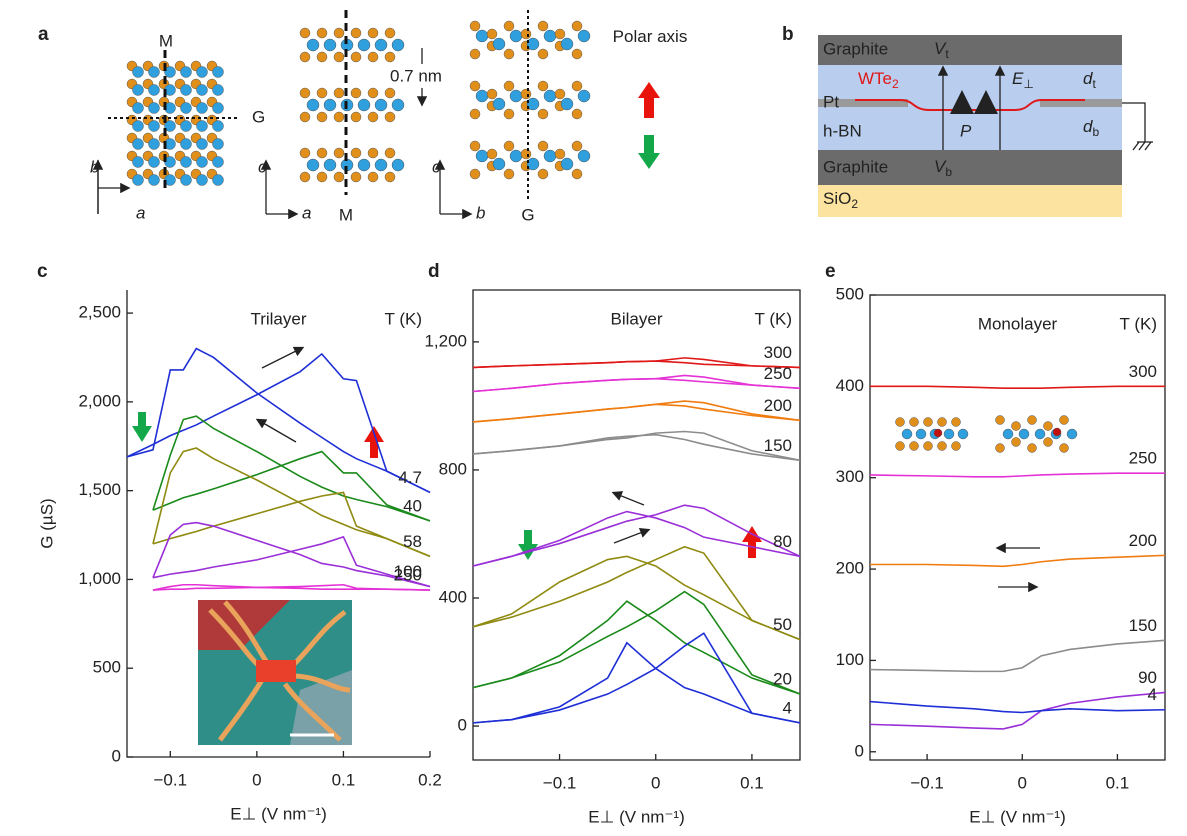  What do you see at coordinates (99, 578) in the screenshot?
I see `y-tick-label: 1,000` at bounding box center [99, 578].